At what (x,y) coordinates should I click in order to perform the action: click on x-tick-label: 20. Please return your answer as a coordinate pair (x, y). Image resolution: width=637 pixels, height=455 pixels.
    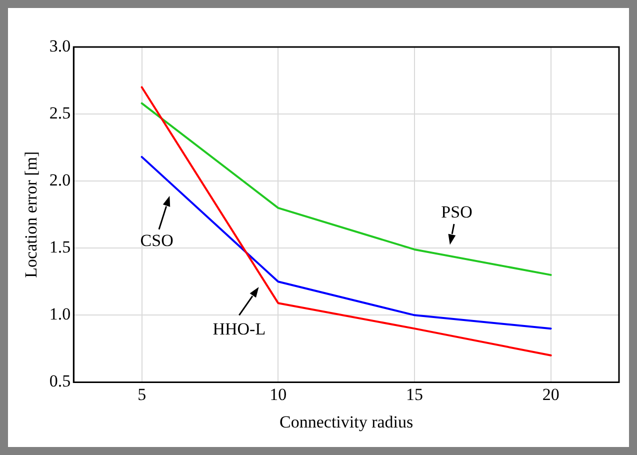
    Looking at the image, I should click on (551, 394).